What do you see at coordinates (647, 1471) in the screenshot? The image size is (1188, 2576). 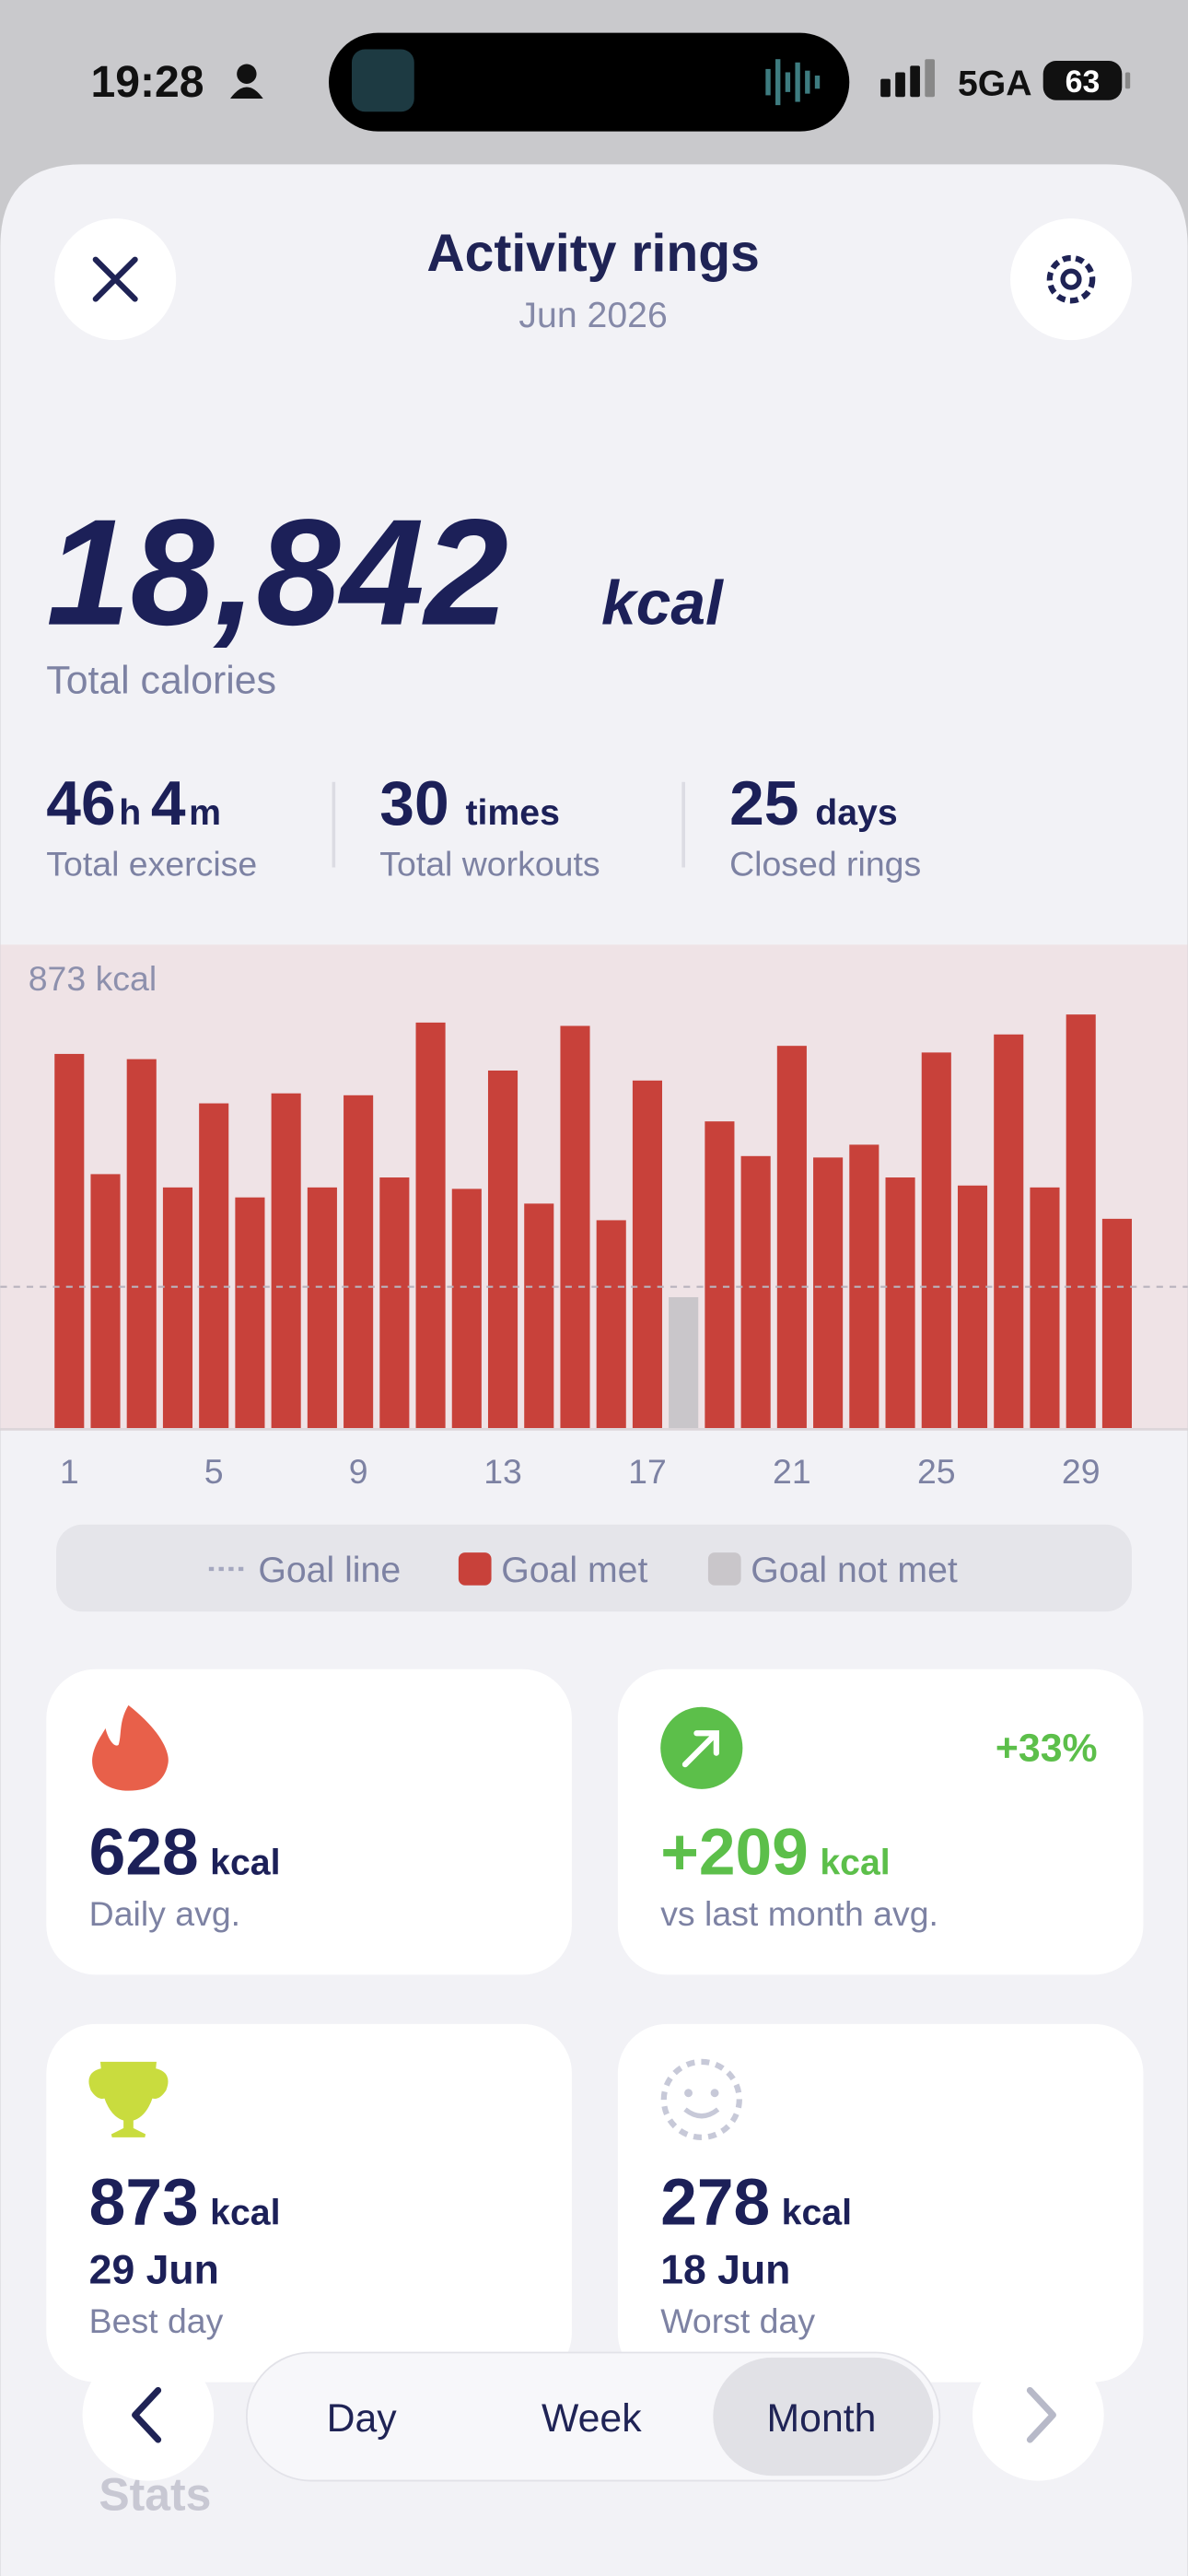 I see `x-tick-label: 17` at bounding box center [647, 1471].